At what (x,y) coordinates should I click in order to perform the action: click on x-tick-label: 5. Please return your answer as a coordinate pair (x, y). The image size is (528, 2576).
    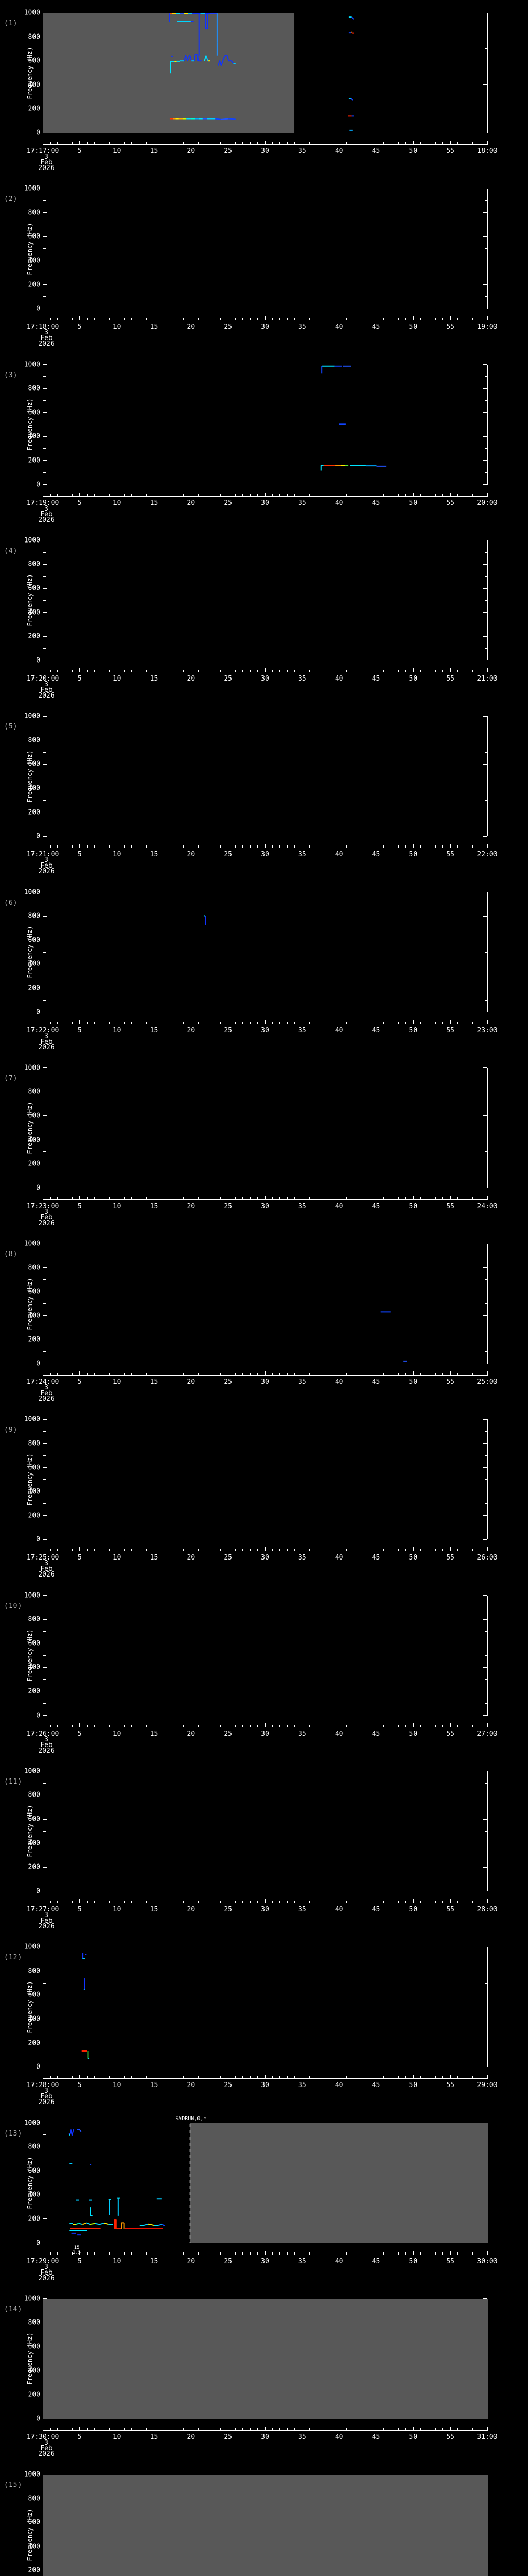
    Looking at the image, I should click on (79, 2261).